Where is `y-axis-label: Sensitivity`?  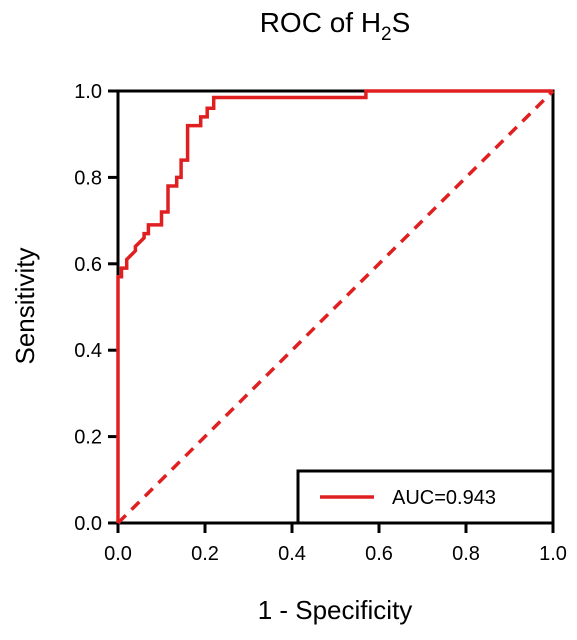
y-axis-label: Sensitivity is located at coordinates (25, 305).